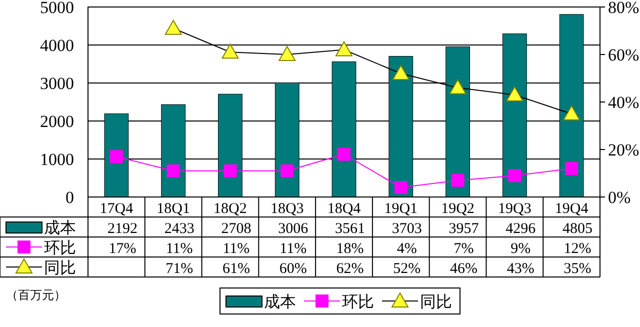 This screenshot has width=640, height=327. I want to click on y-tick-label: 5000, so click(57, 8).